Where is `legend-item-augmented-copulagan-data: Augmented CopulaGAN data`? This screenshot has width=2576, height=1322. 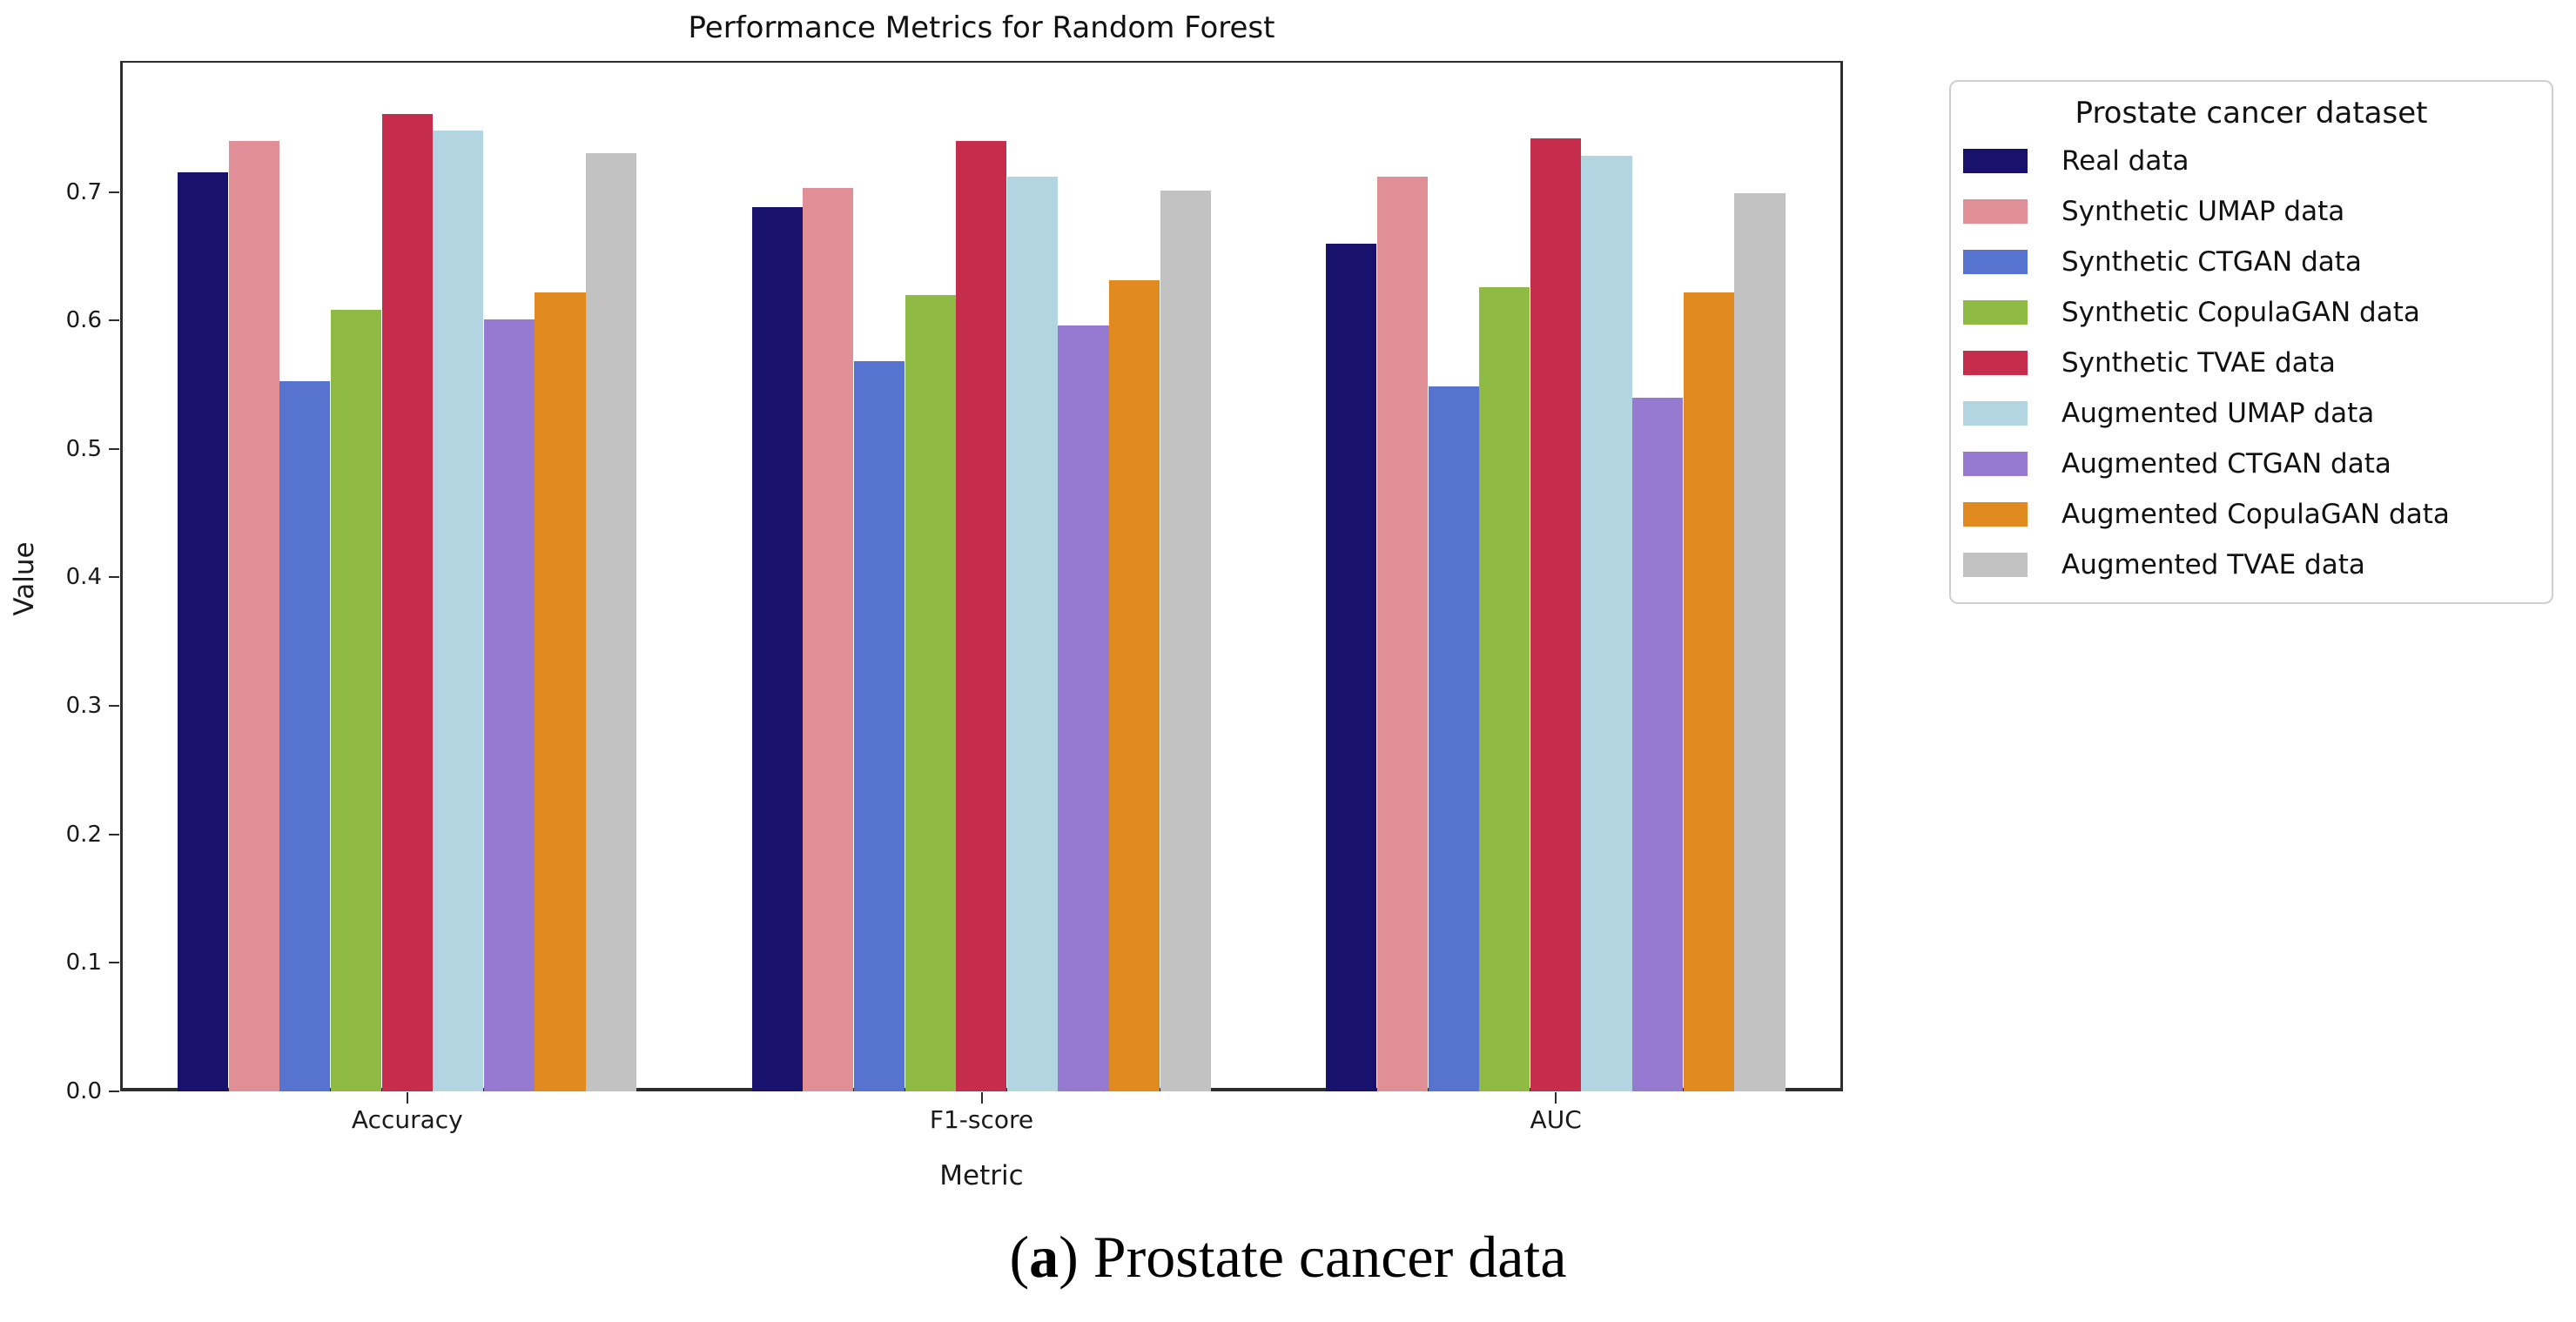
legend-item-augmented-copulagan-data: Augmented CopulaGAN data is located at coordinates (2251, 514).